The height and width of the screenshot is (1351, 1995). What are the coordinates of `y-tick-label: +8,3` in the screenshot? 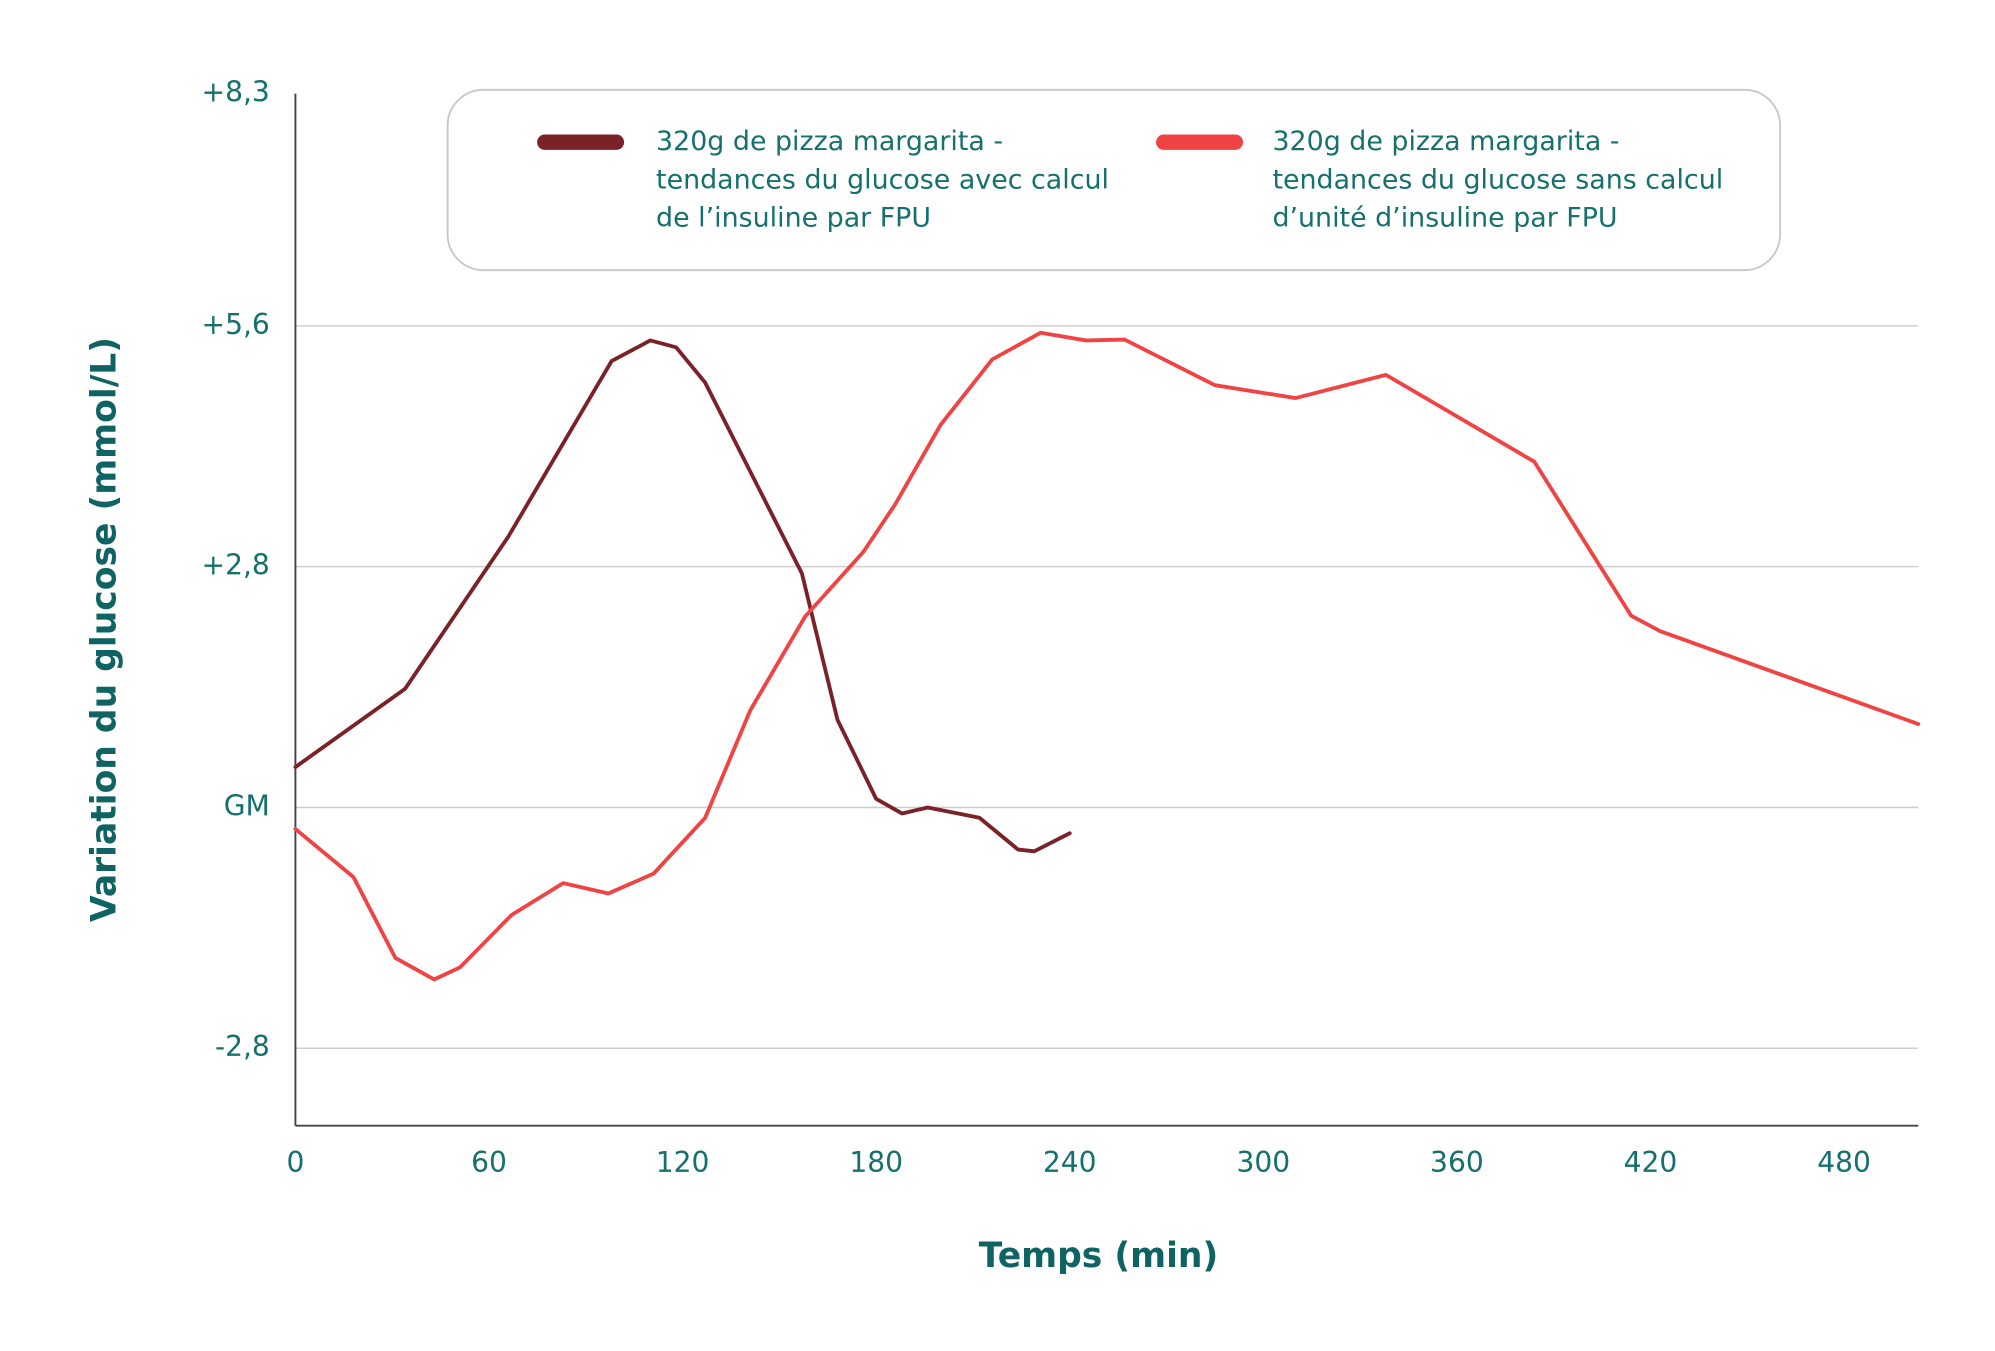 It's located at (236, 92).